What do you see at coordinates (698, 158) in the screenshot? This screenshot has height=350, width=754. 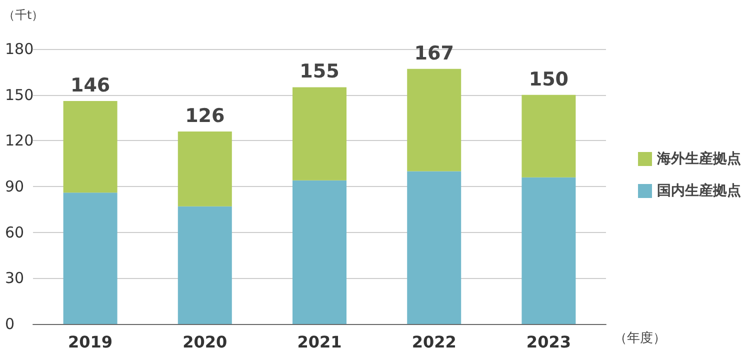 I see `legend-label: 海外生産拠点` at bounding box center [698, 158].